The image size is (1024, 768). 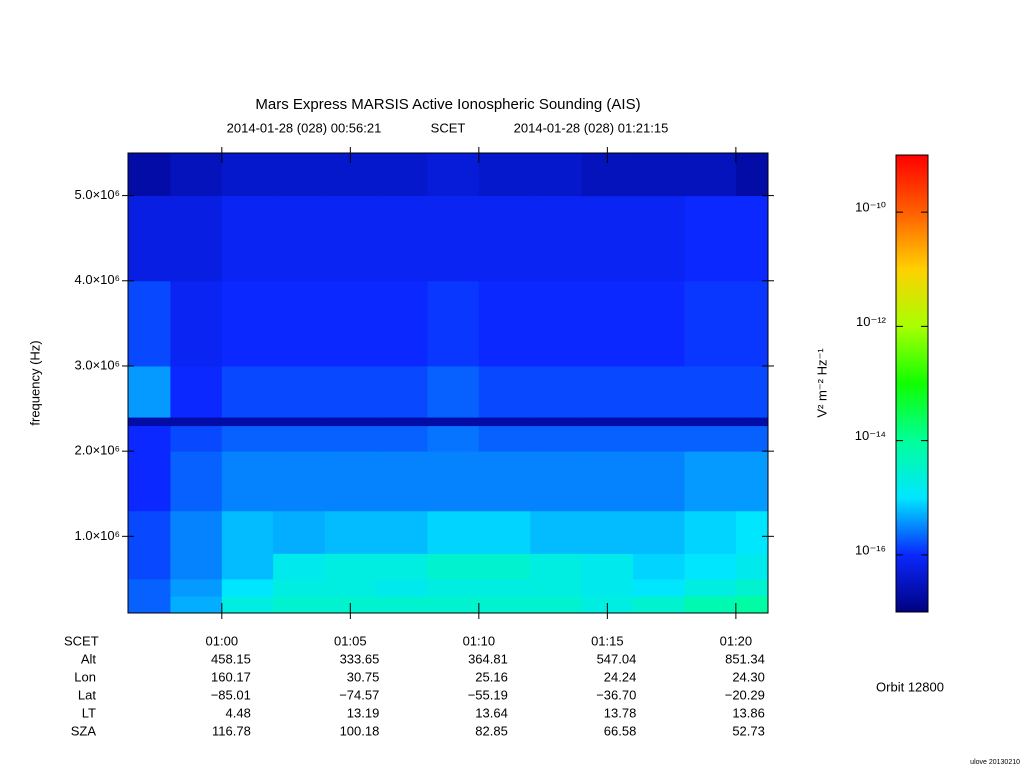 I want to click on colorbar, so click(x=912, y=383).